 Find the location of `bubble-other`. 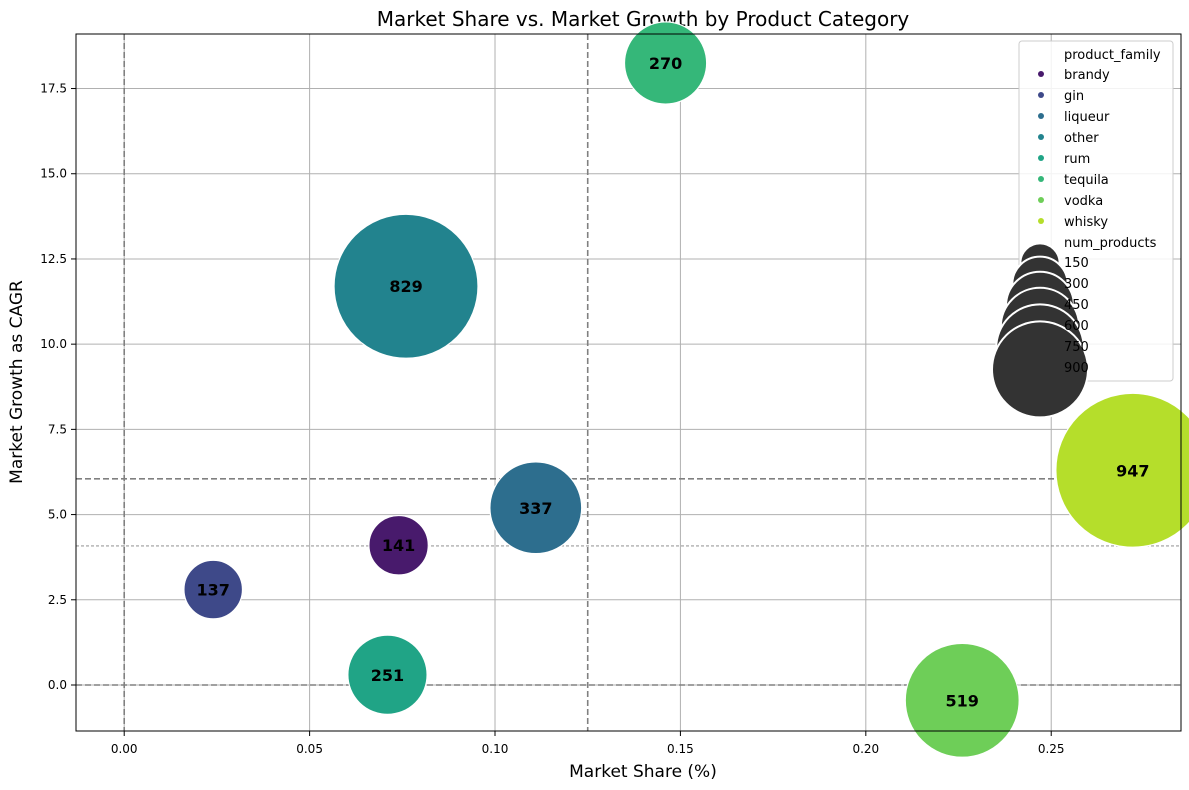

bubble-other is located at coordinates (406, 286).